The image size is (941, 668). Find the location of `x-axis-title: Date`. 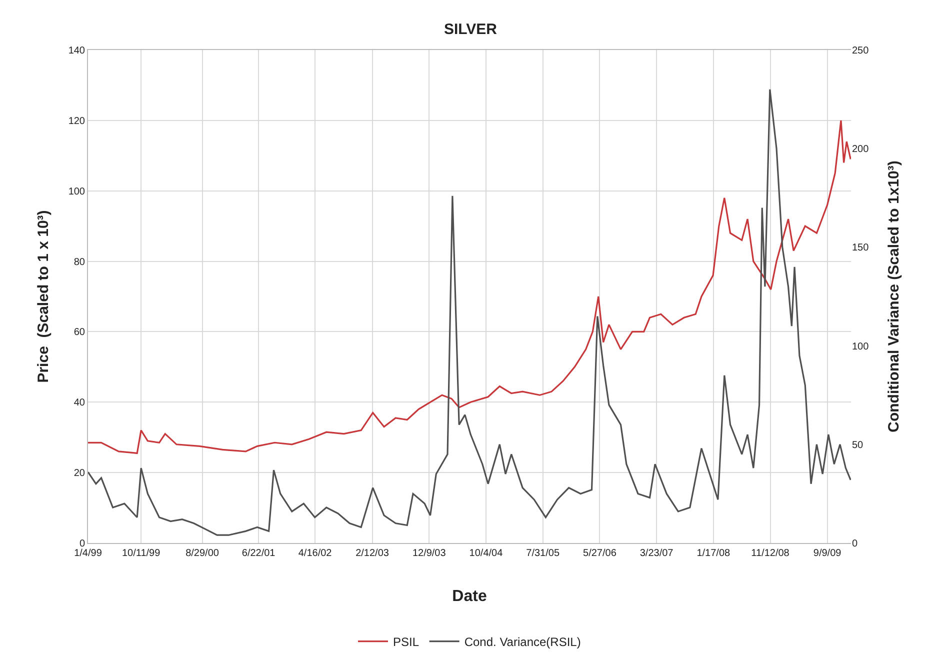

x-axis-title: Date is located at coordinates (469, 596).